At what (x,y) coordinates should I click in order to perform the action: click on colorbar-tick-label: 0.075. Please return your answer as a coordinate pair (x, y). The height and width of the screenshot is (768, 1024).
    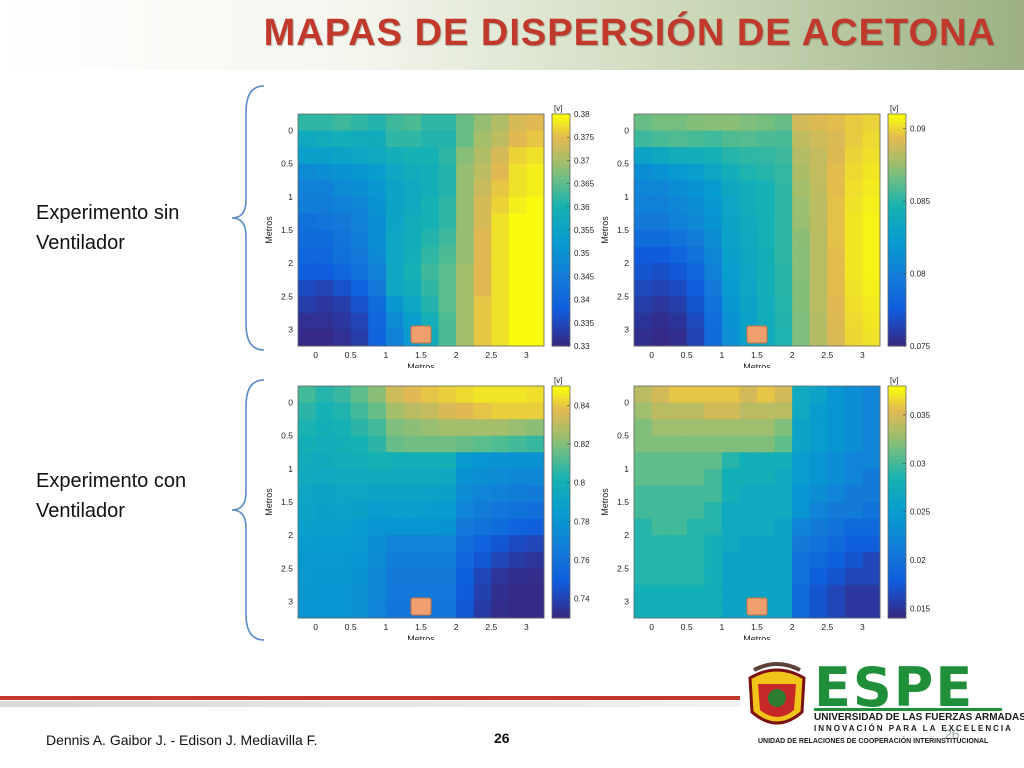
    Looking at the image, I should click on (920, 346).